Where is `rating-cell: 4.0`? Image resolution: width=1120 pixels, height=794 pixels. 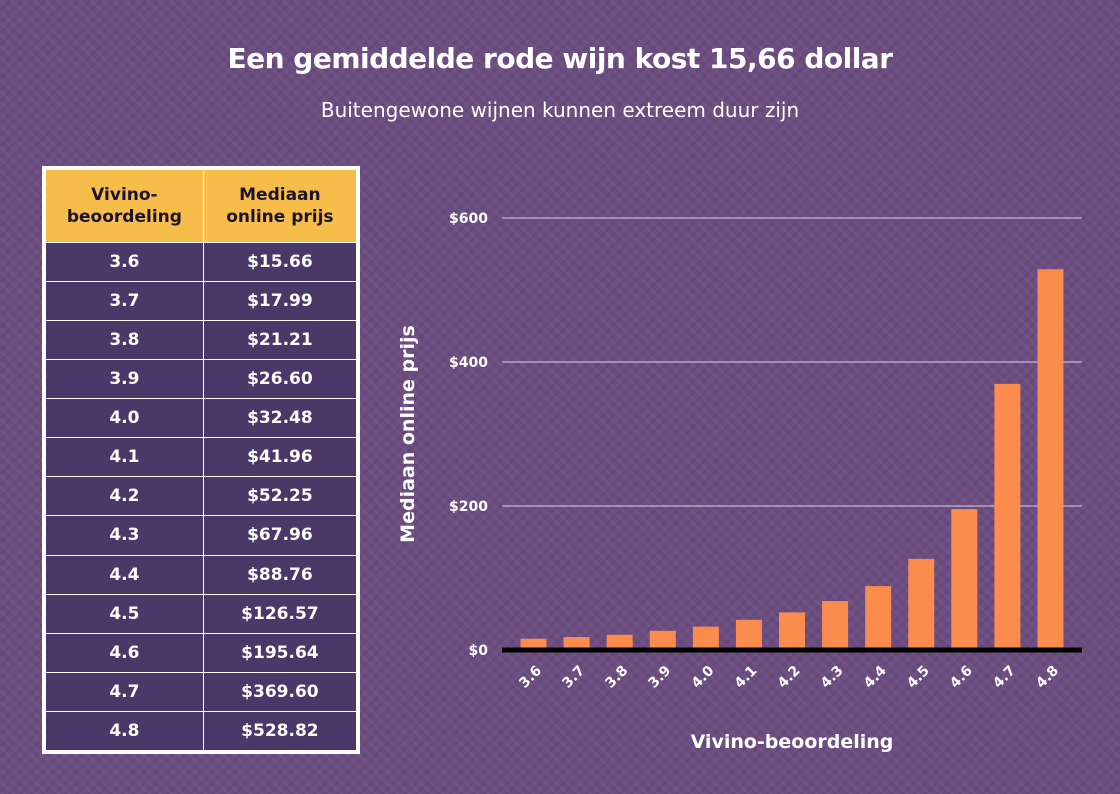
rating-cell: 4.0 is located at coordinates (125, 418).